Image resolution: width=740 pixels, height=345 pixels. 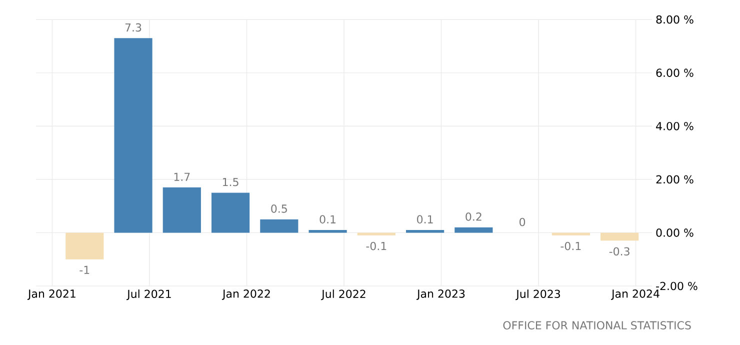 I want to click on data-label: 0.5, so click(x=279, y=208).